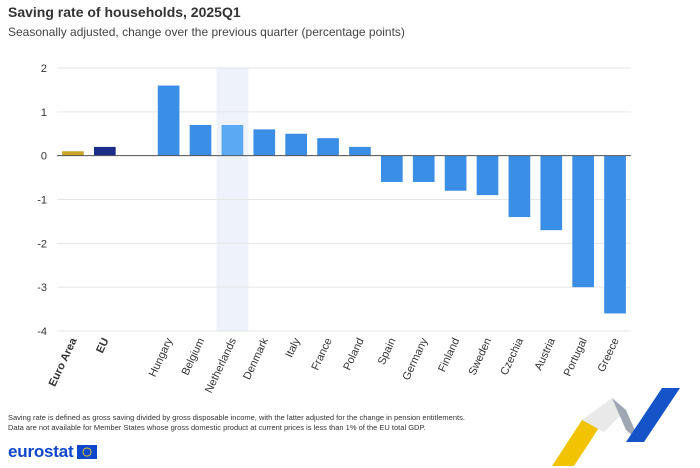  Describe the element at coordinates (194, 356) in the screenshot. I see `x-tick-label: Belgium` at that location.